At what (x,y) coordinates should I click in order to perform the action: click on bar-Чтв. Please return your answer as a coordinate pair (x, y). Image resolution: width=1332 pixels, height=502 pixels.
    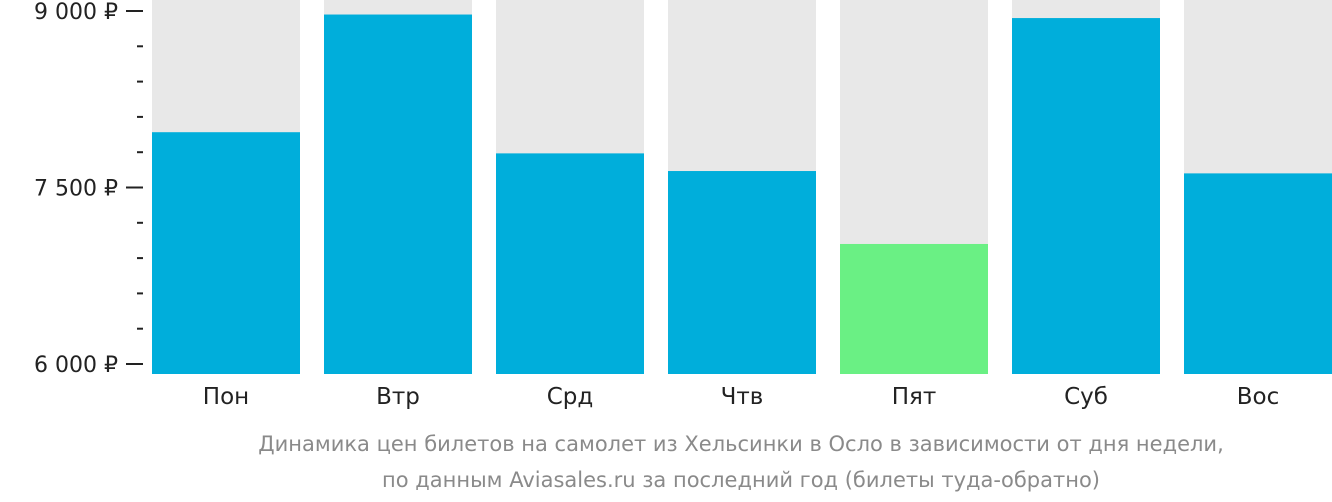
    Looking at the image, I should click on (742, 272).